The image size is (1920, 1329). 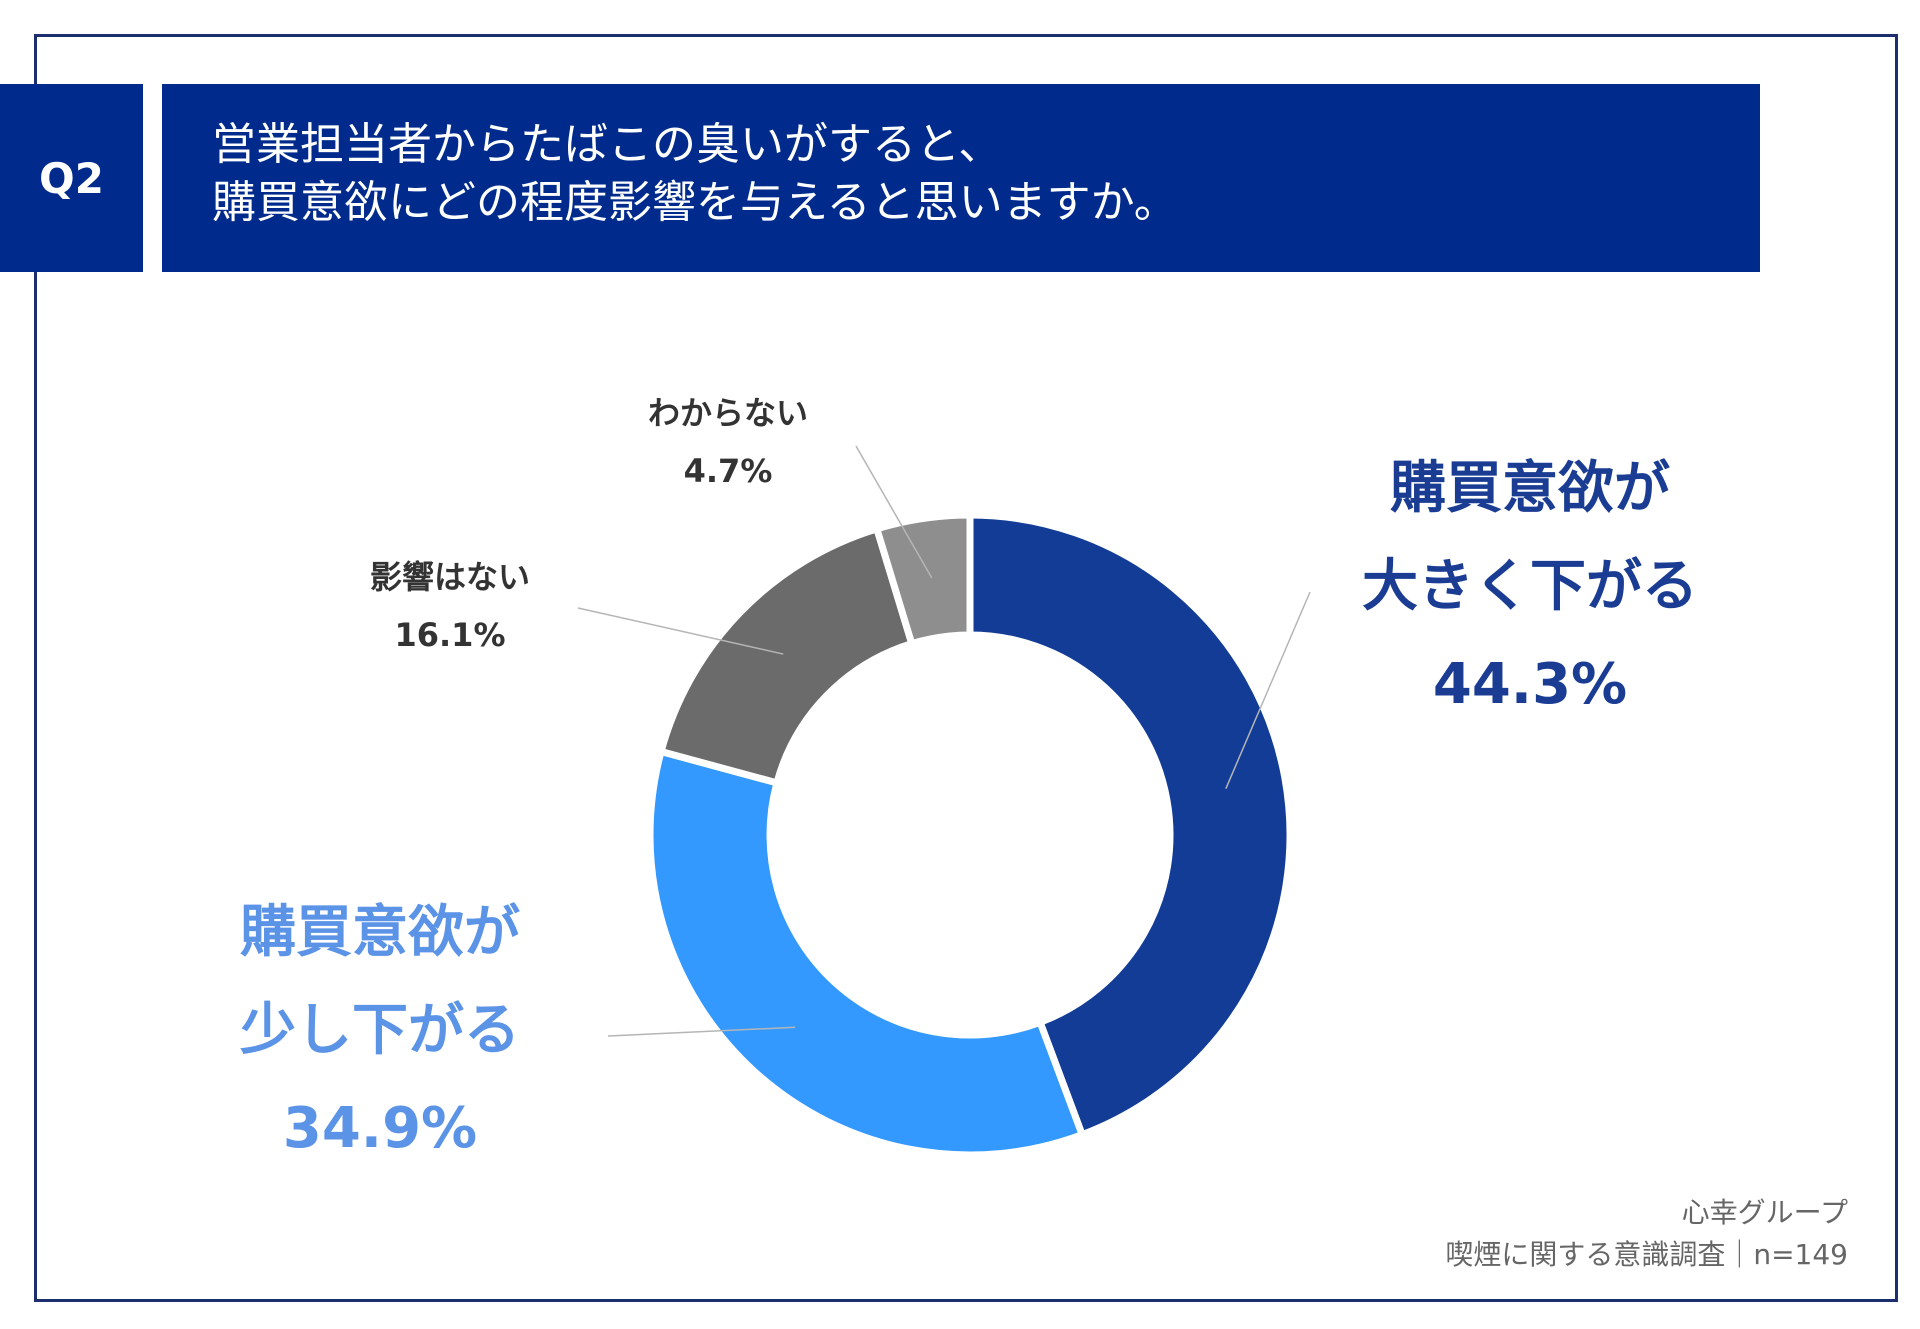 I want to click on donut-slice-no-effect, so click(x=786, y=656).